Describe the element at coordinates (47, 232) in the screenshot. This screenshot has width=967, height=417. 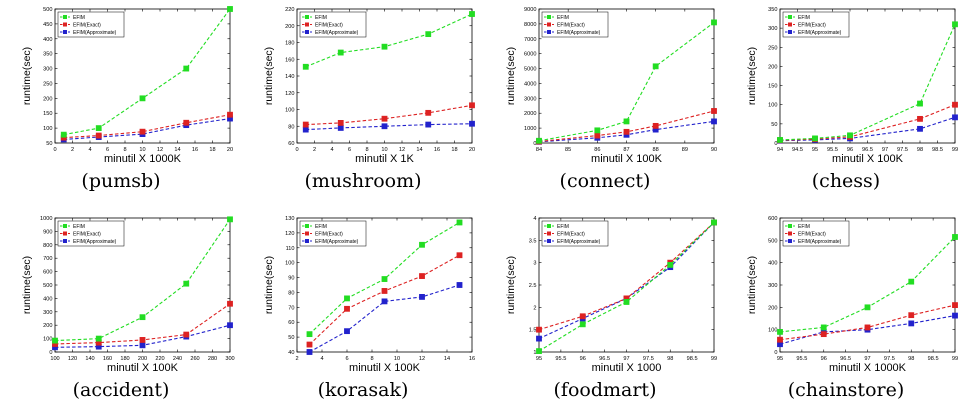
I see `y-tick-label: 900` at that location.